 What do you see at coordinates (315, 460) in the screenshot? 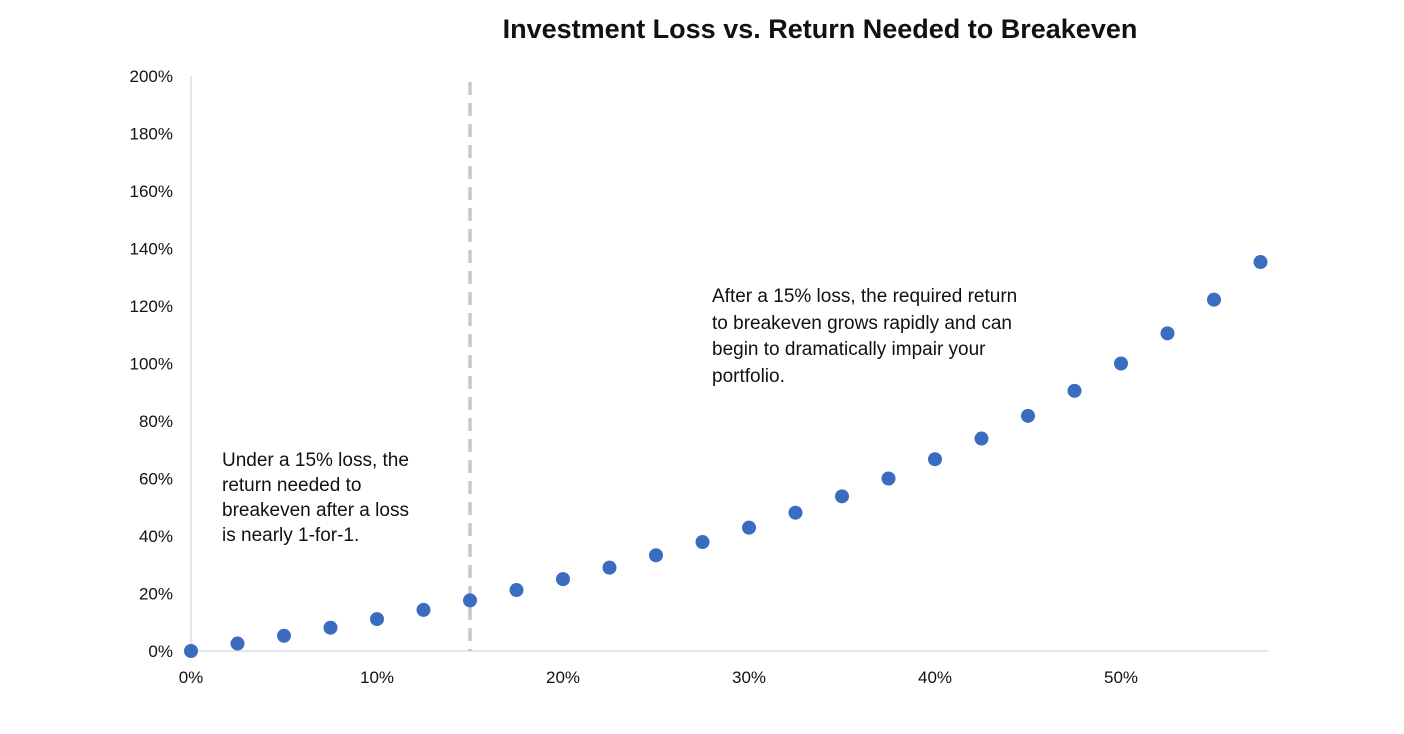
I see `annotation-left-line-1: Under a 15% loss, the` at bounding box center [315, 460].